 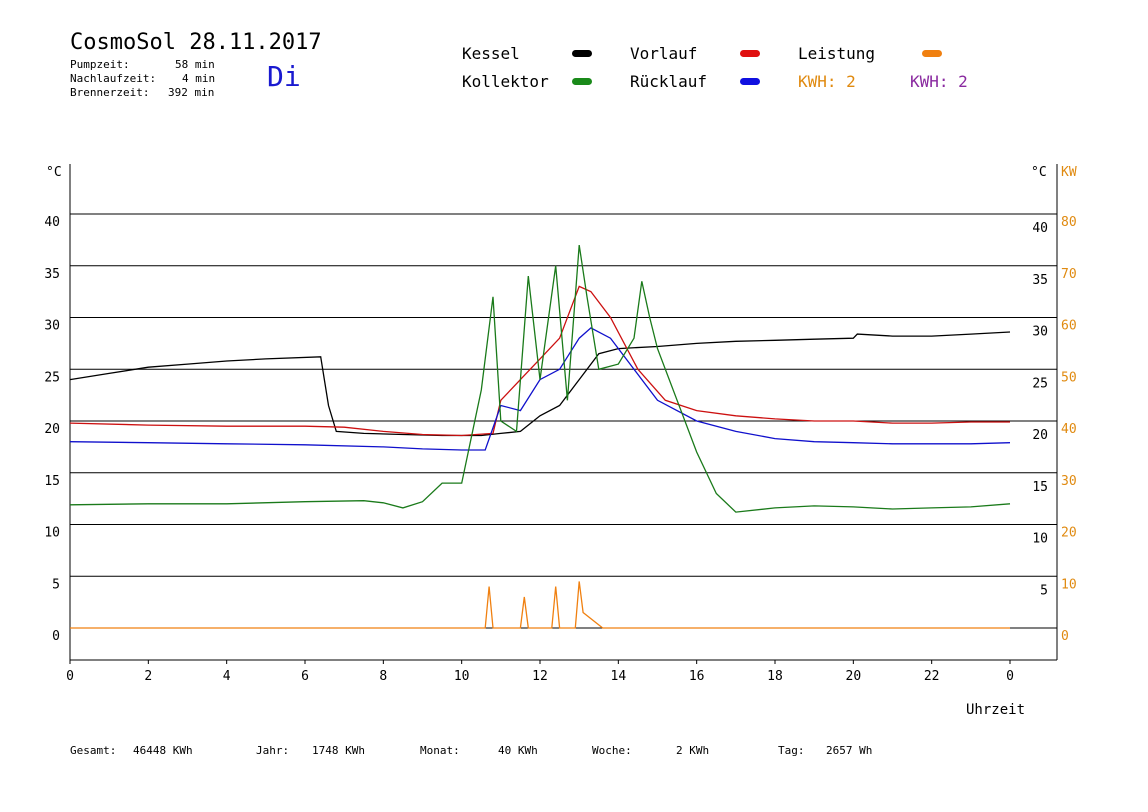 What do you see at coordinates (100, 64) in the screenshot?
I see `stat-pumpzeit-label: Pumpzeit:` at bounding box center [100, 64].